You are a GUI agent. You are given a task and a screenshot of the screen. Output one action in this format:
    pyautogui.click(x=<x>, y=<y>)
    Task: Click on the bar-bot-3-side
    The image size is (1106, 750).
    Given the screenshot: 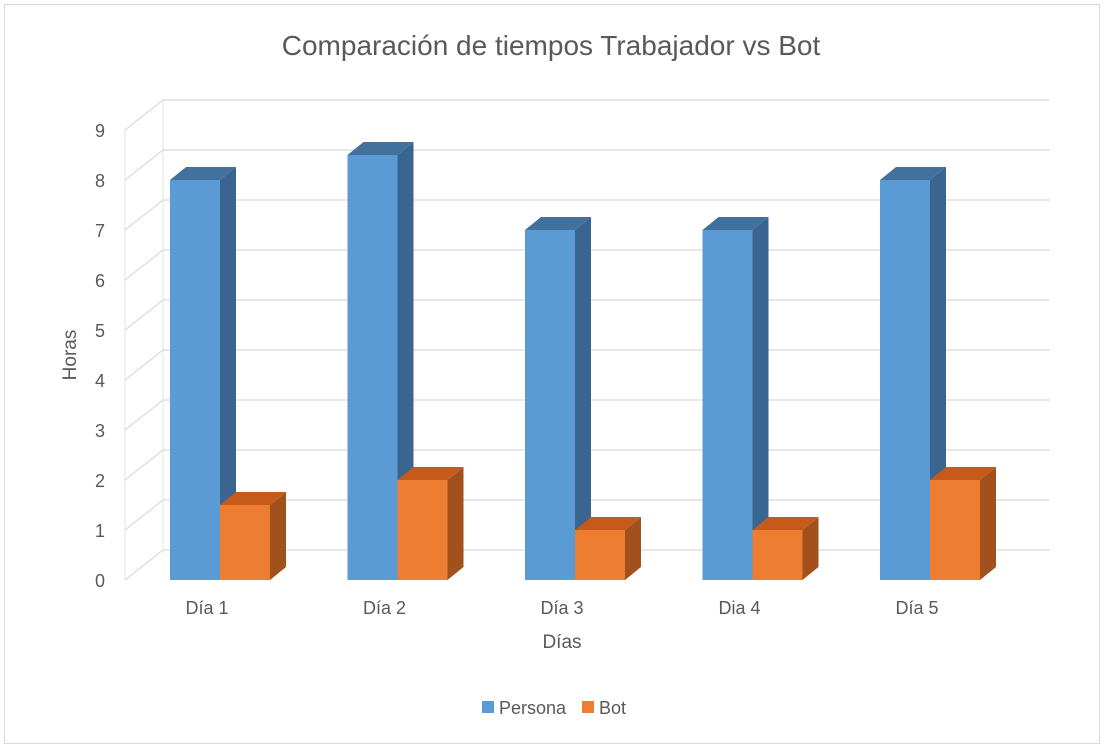 What is the action you would take?
    pyautogui.click(x=633, y=548)
    